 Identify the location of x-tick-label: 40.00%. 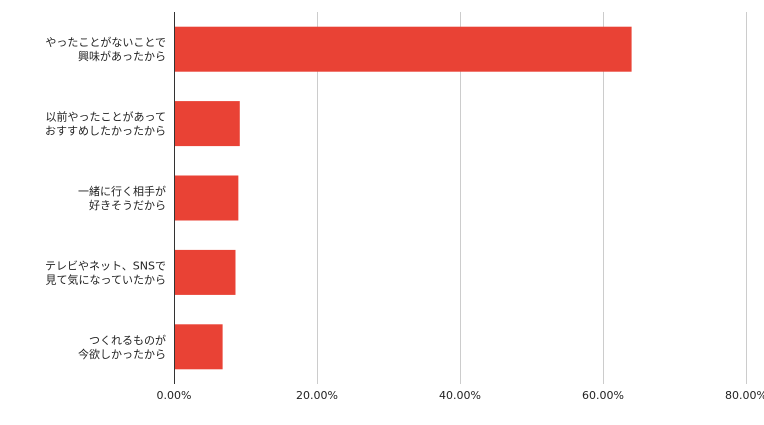
(460, 395).